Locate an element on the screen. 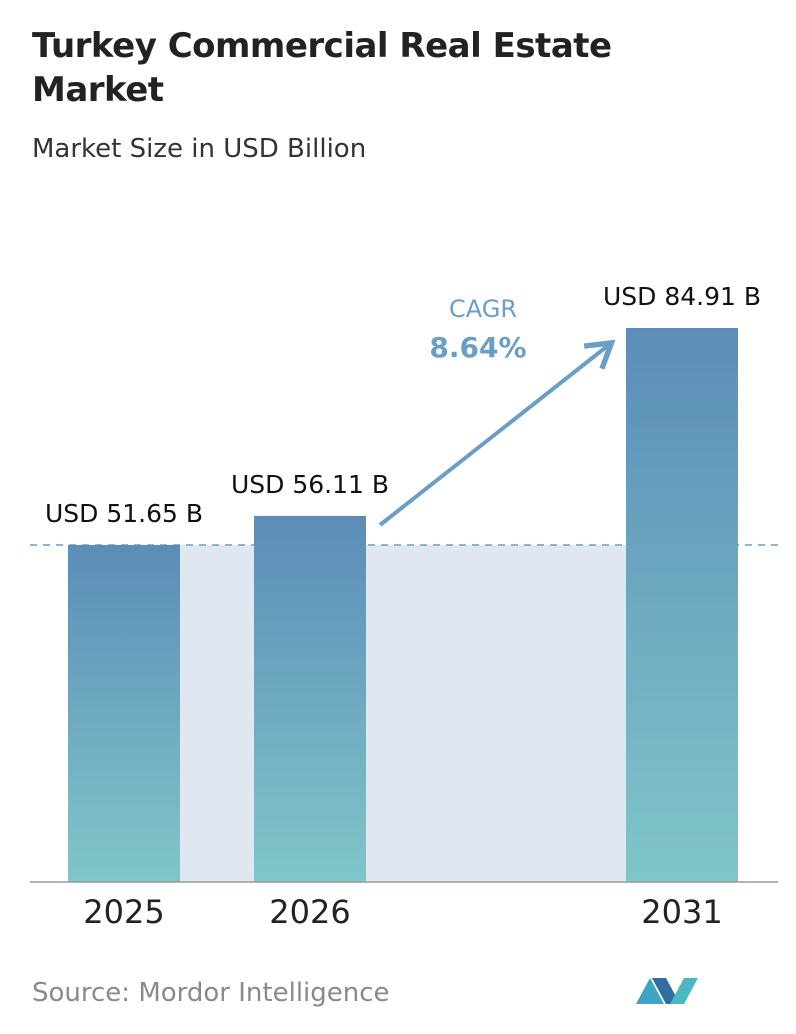 The image size is (796, 1034). cagr-arrow is located at coordinates (497, 433).